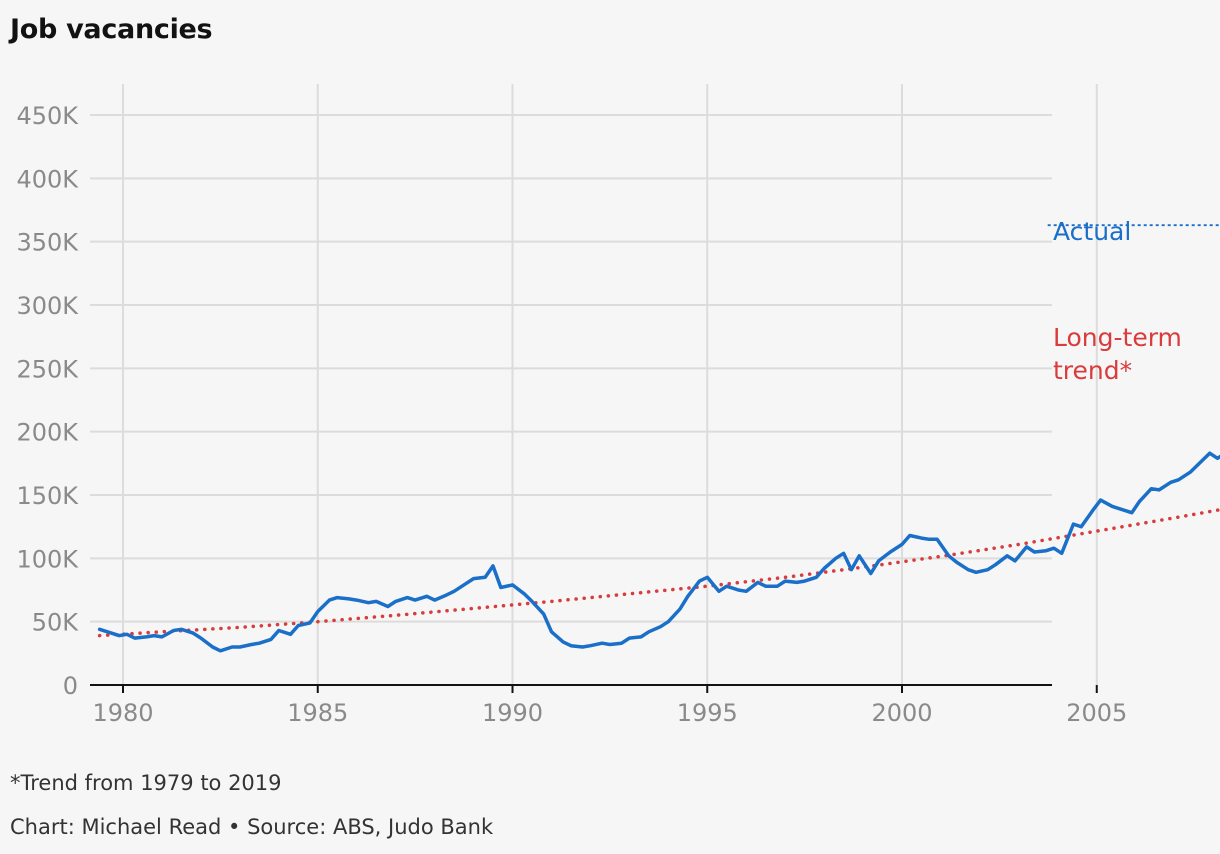 This screenshot has height=854, width=1220. What do you see at coordinates (47, 401) in the screenshot?
I see `y-axis-ticks: 0 50K 100K 150K 200K 250K 300K 350K 400K 450K` at bounding box center [47, 401].